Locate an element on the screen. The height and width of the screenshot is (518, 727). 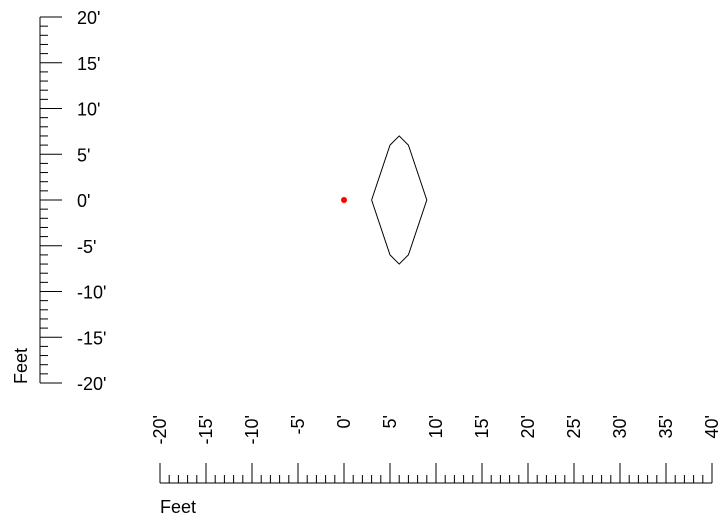
x-axis-label: Feet is located at coordinates (178, 507).